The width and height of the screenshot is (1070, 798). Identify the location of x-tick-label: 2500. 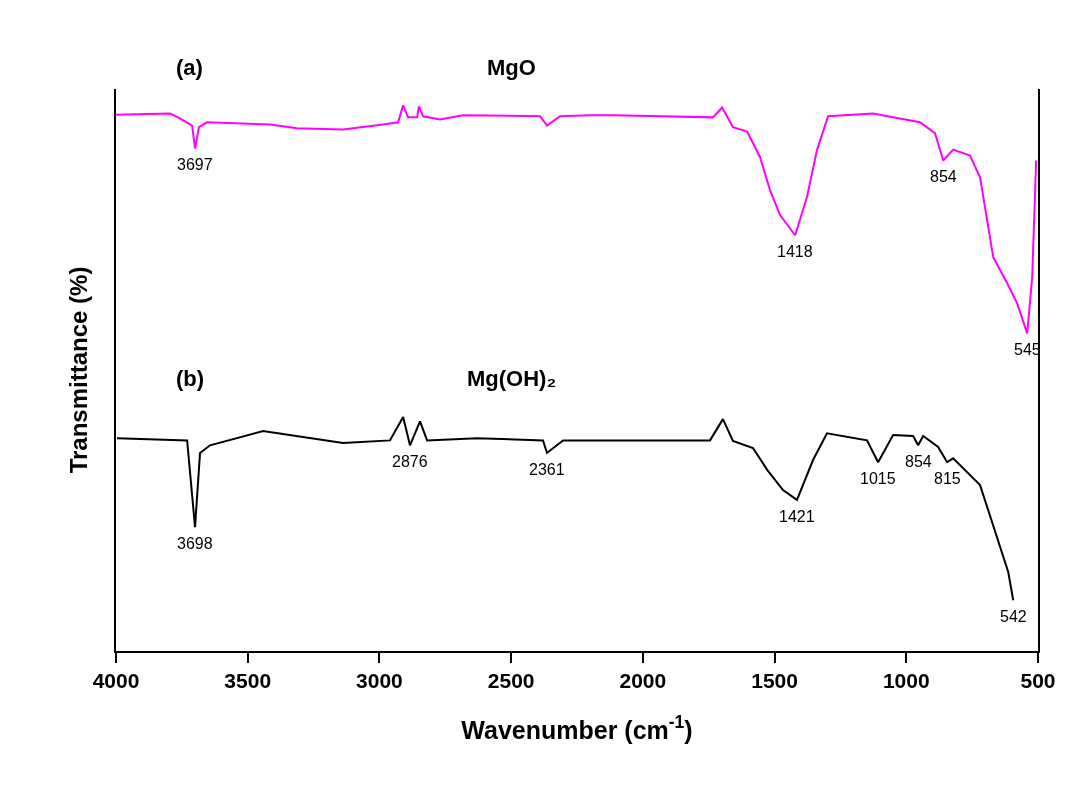
(511, 681).